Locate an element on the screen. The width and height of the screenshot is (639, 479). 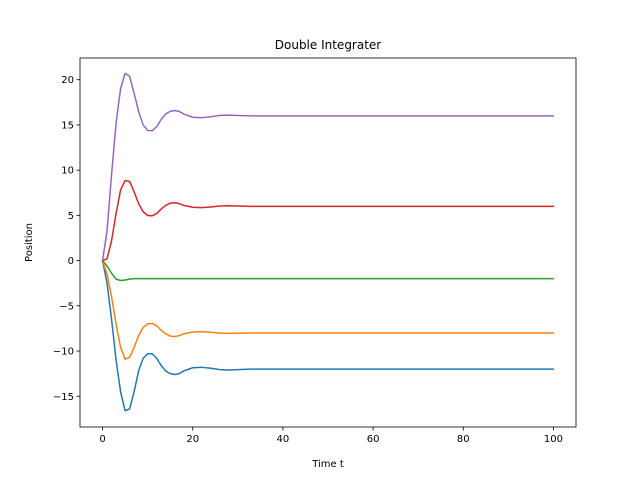
y-tick-label: −15 is located at coordinates (63, 397).